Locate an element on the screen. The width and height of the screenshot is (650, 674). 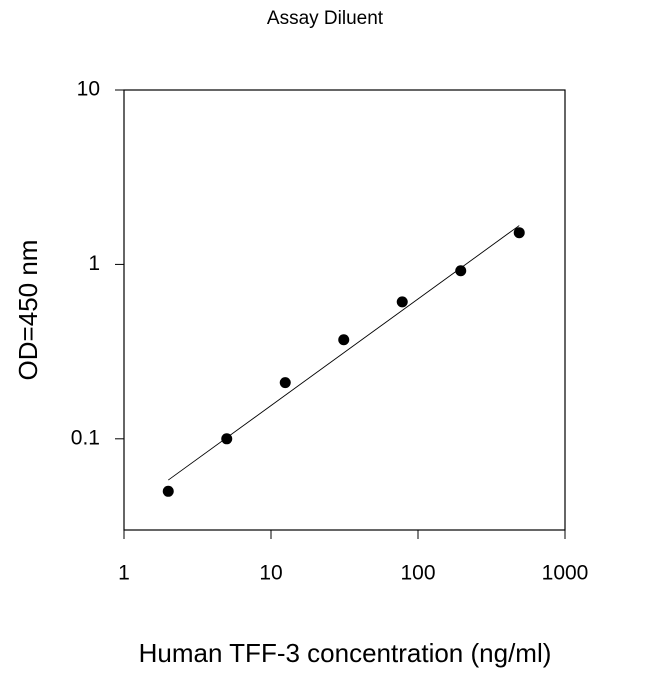
y-tick-label: 1 is located at coordinates (94, 263).